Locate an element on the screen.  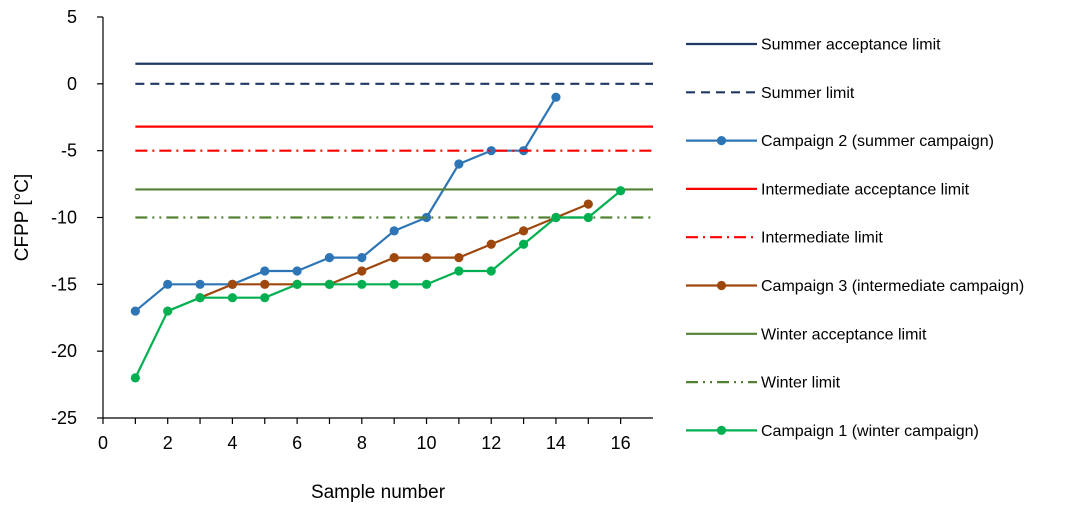
legend-label: Campaign 1 (winter campaign) is located at coordinates (870, 431).